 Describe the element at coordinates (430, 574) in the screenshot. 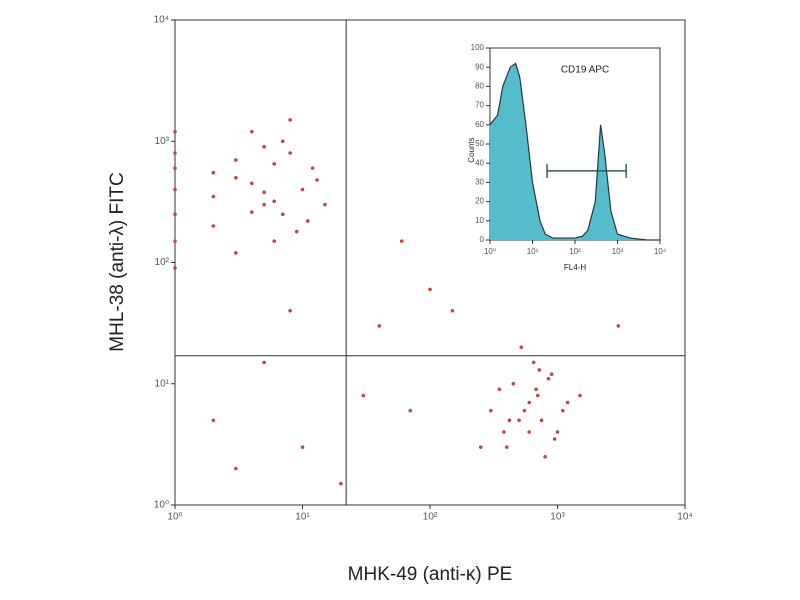

I see `x-axis-label: MHK-49 (anti-κ) PE` at that location.